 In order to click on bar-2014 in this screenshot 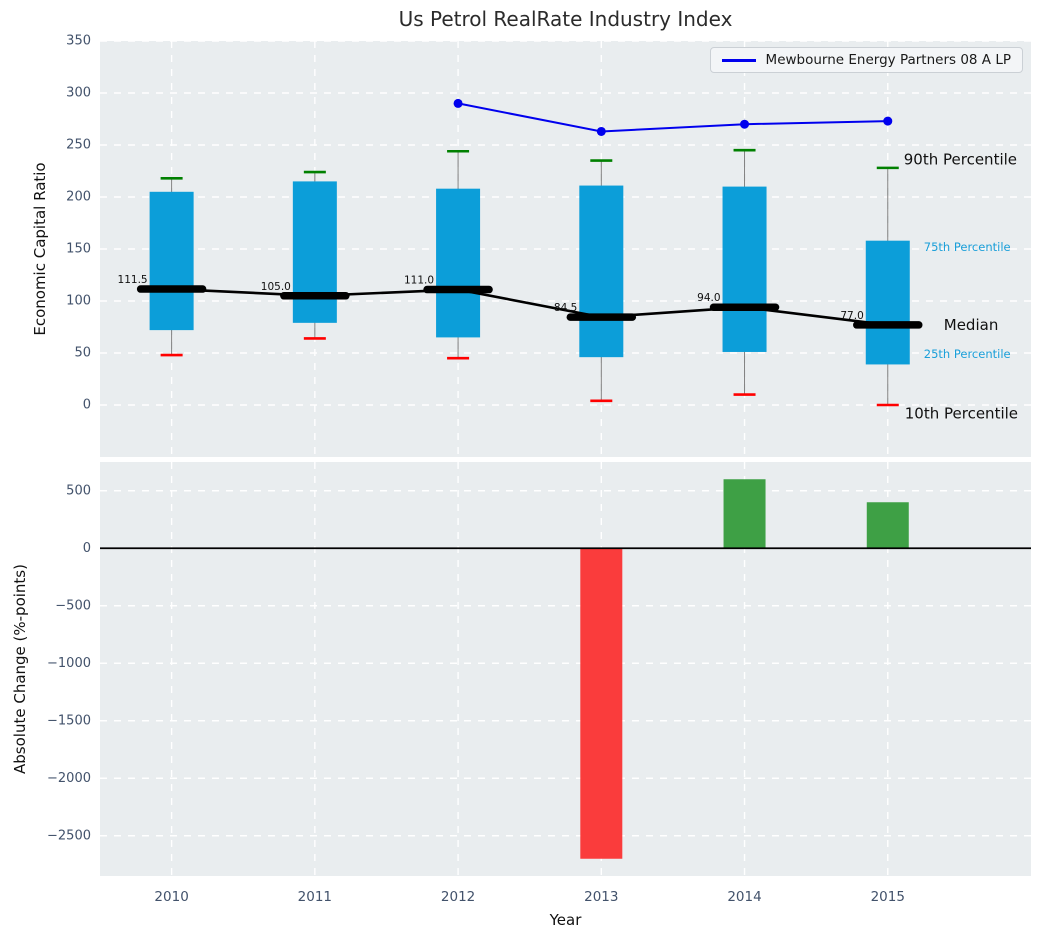, I will do `click(744, 514)`.